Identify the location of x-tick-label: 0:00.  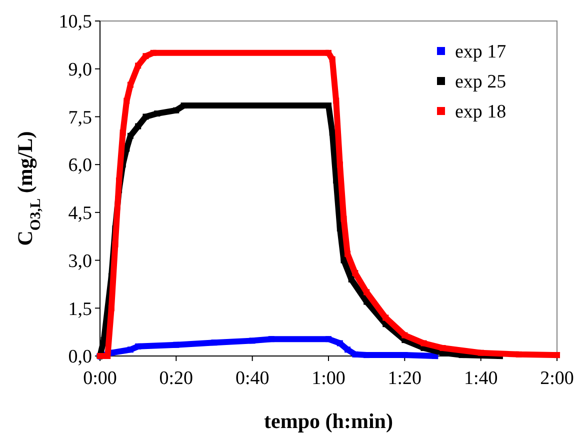
(100, 378).